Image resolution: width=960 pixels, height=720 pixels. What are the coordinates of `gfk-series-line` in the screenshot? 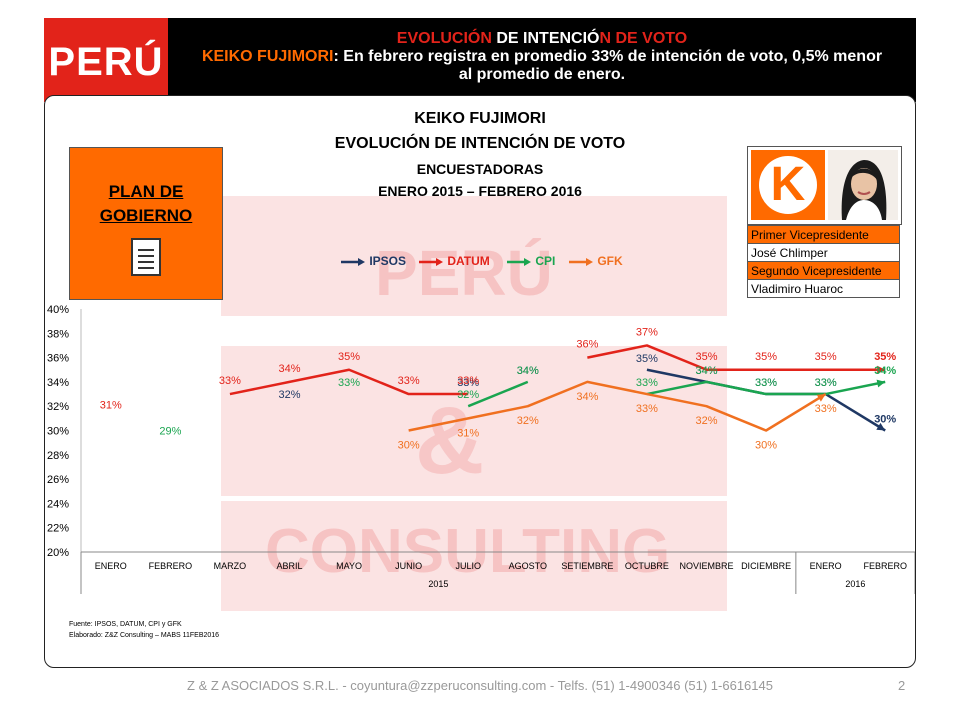 It's located at (617, 406).